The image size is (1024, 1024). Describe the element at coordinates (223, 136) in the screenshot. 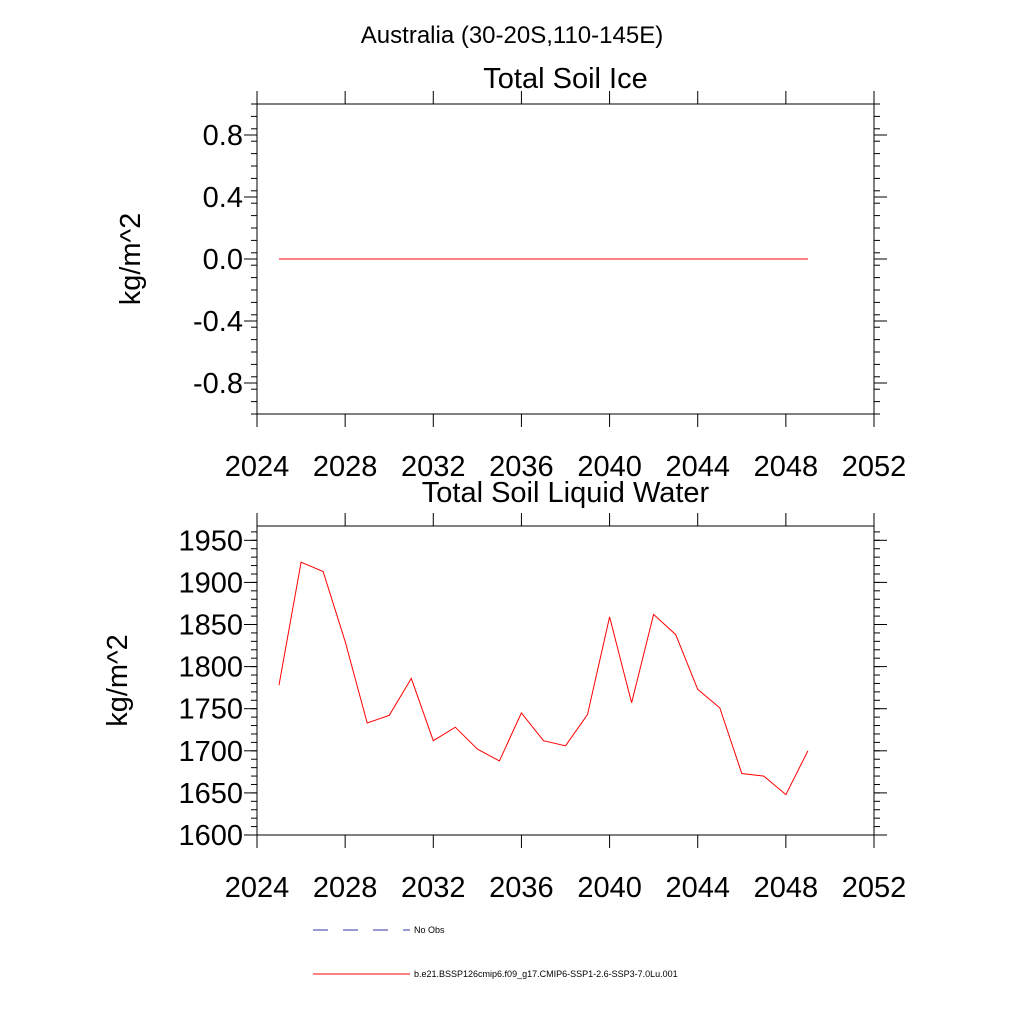

I see `y-tick-label: 0.8` at that location.